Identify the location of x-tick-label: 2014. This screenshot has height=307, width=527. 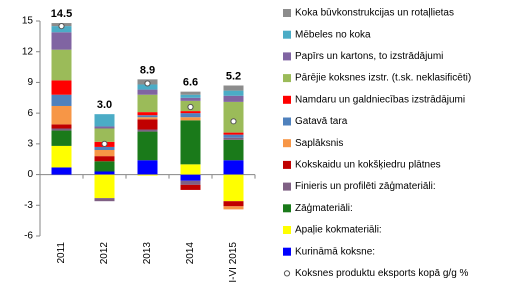
(190, 253).